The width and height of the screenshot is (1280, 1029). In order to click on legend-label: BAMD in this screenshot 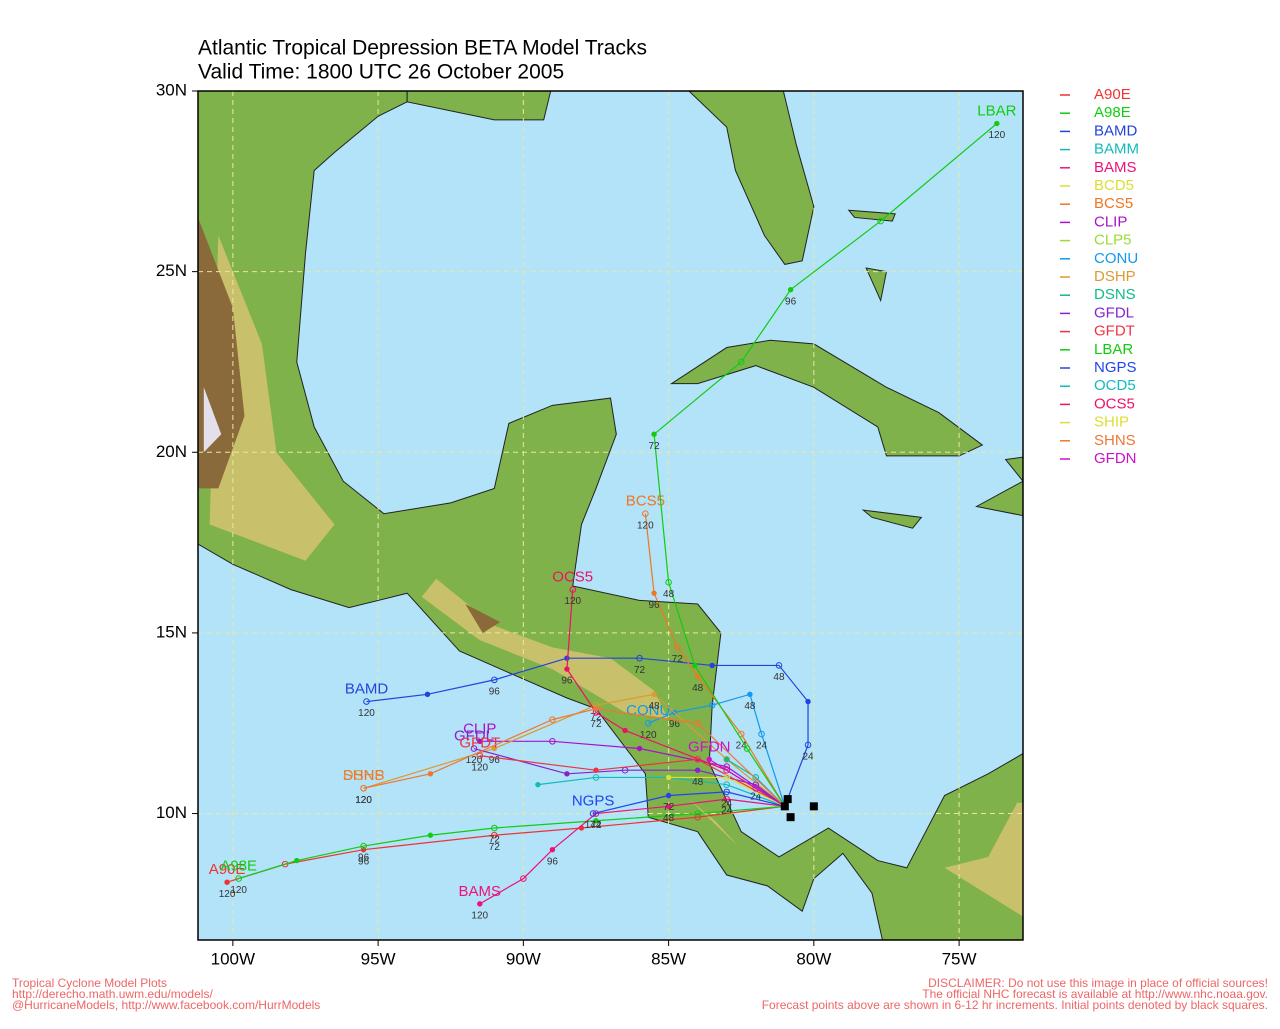, I will do `click(1116, 130)`.